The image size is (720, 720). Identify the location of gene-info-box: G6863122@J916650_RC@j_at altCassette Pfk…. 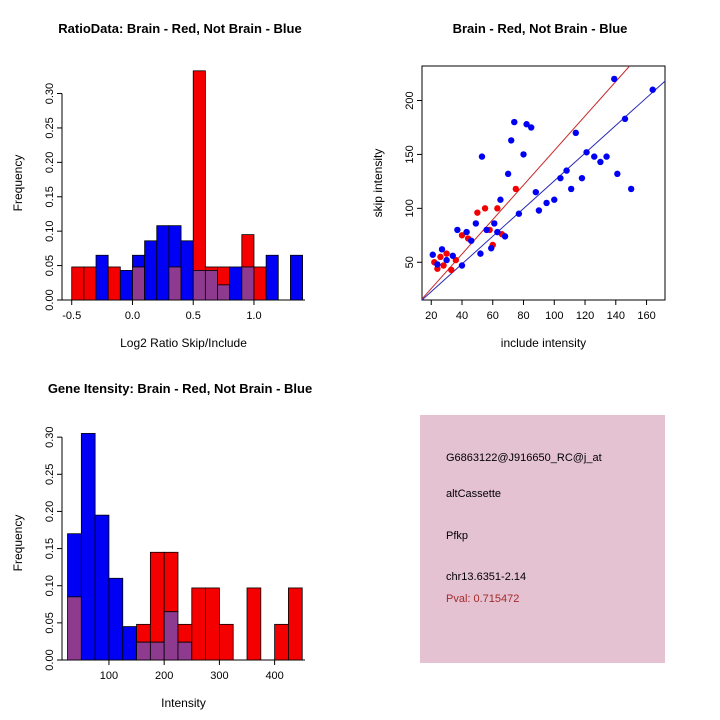
(542, 539).